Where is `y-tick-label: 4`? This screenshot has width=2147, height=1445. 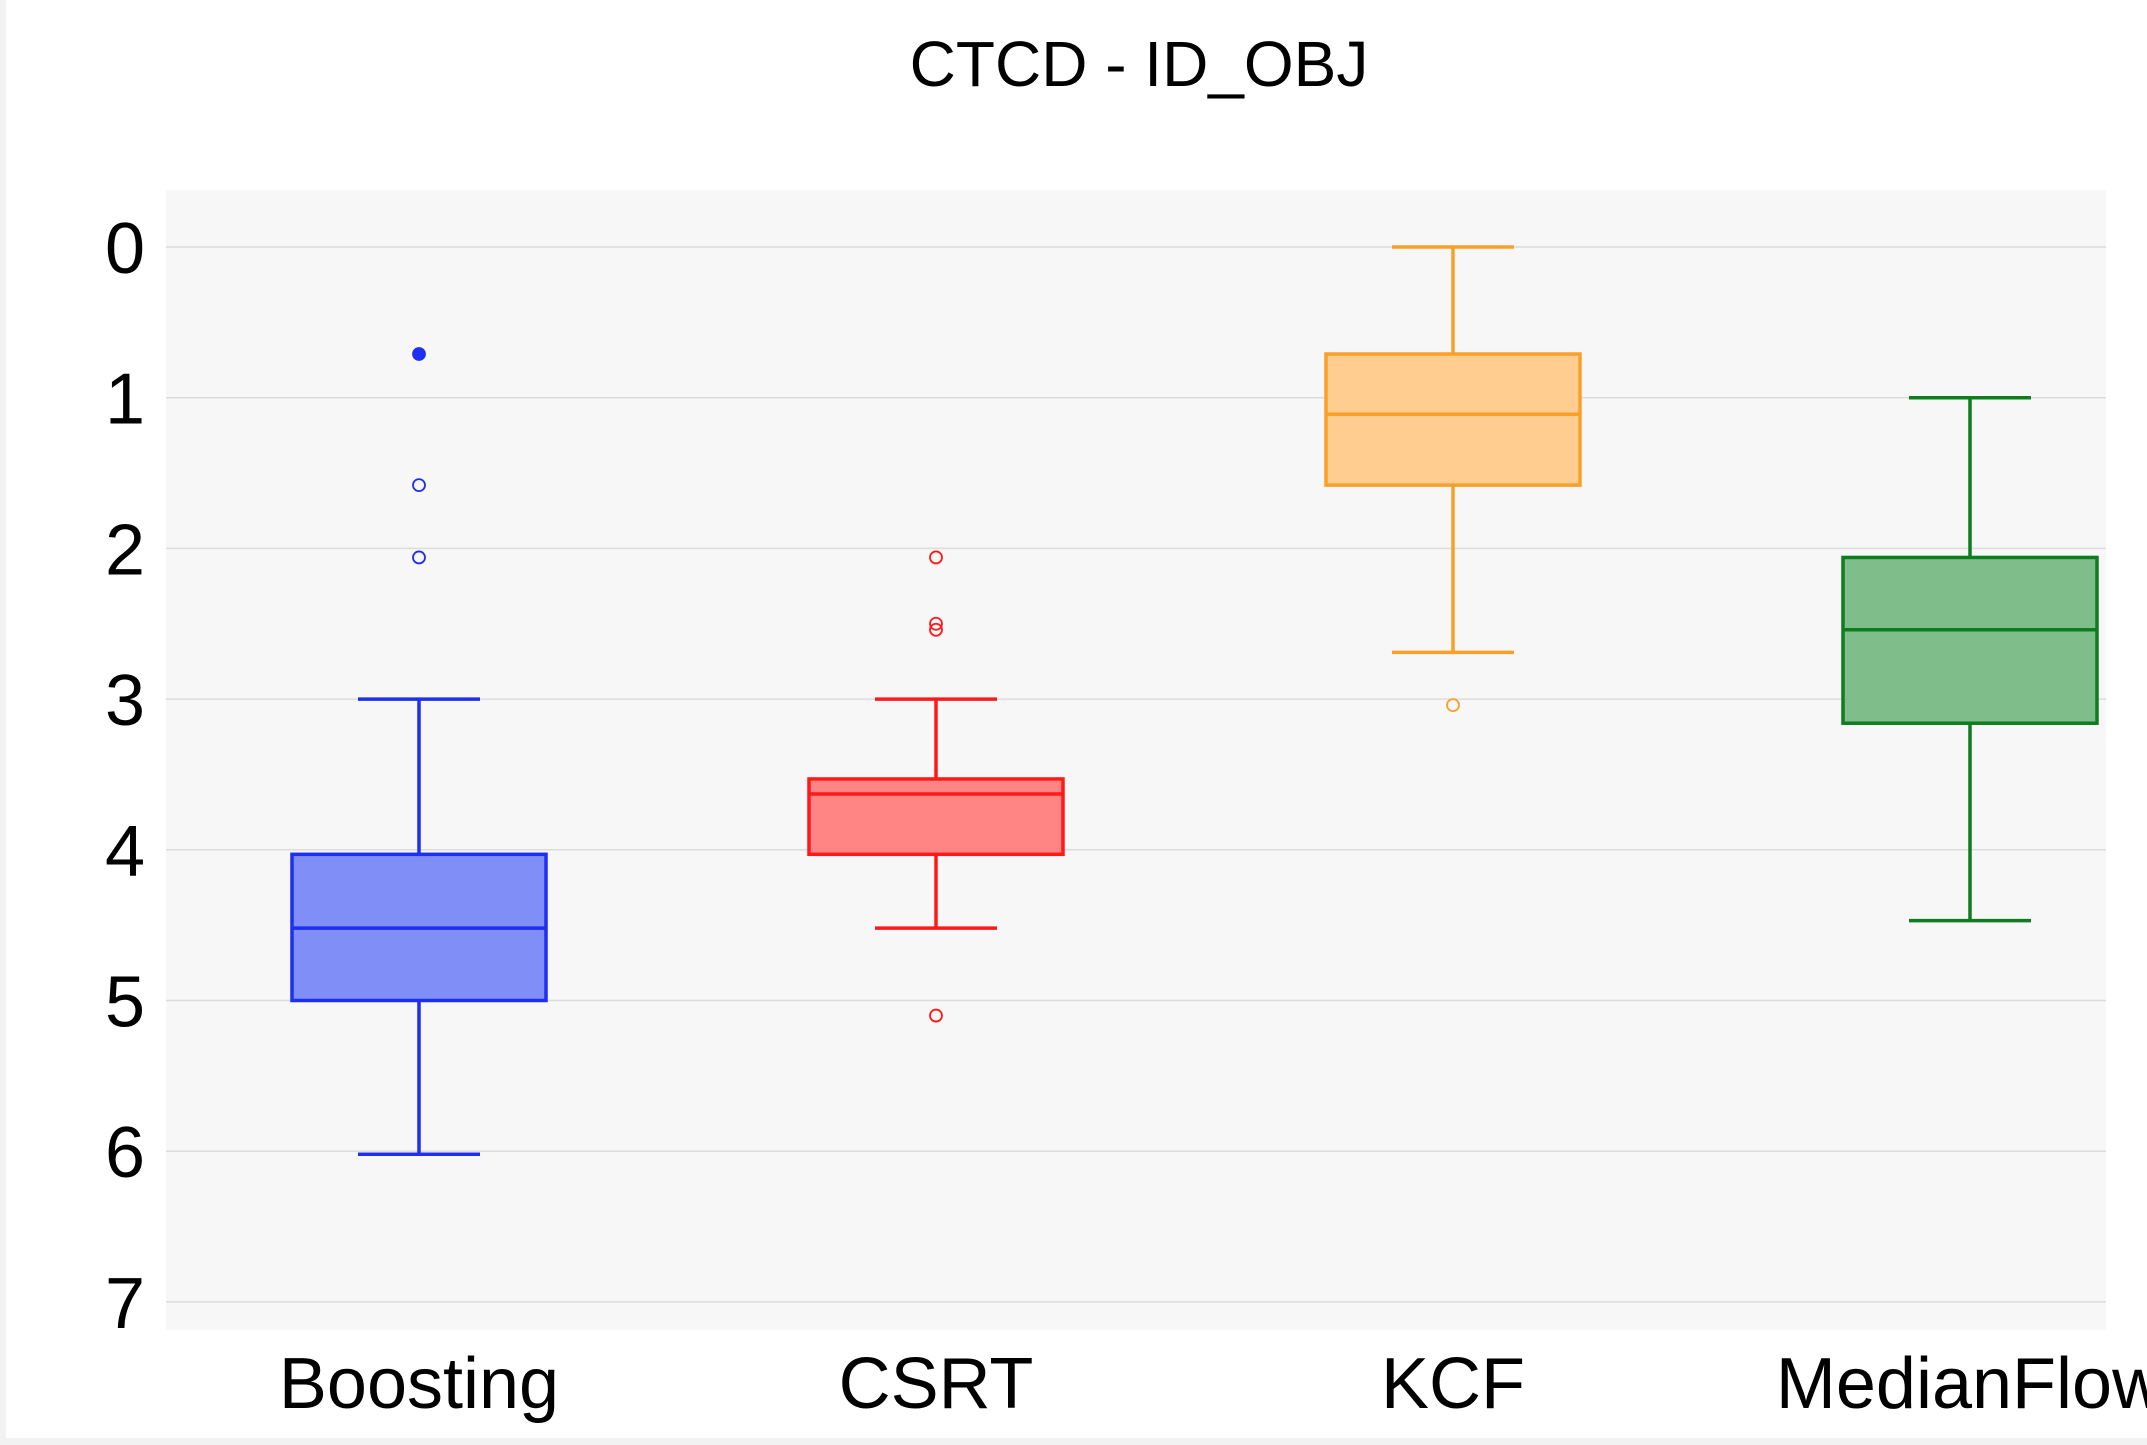
y-tick-label: 4 is located at coordinates (125, 852).